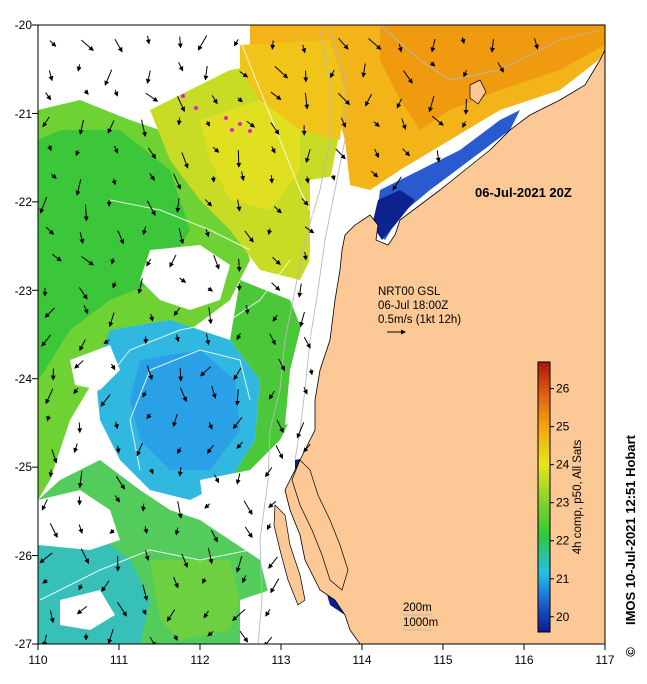 This screenshot has height=684, width=647. What do you see at coordinates (413, 306) in the screenshot?
I see `legend-time: 06-Jul 18:00Z` at bounding box center [413, 306].